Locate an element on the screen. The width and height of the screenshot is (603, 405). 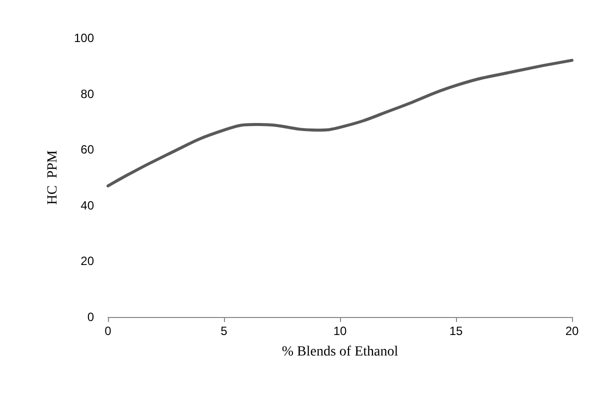
x-tick-label: 5 is located at coordinates (224, 331).